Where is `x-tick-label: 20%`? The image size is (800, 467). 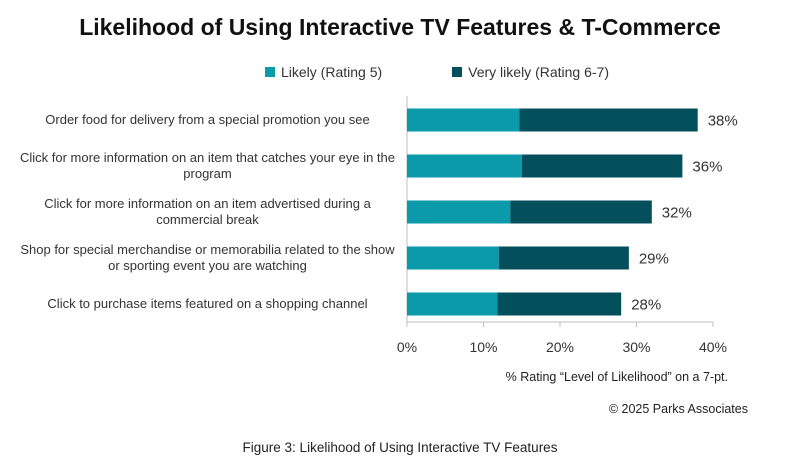
x-tick-label: 20% is located at coordinates (560, 347).